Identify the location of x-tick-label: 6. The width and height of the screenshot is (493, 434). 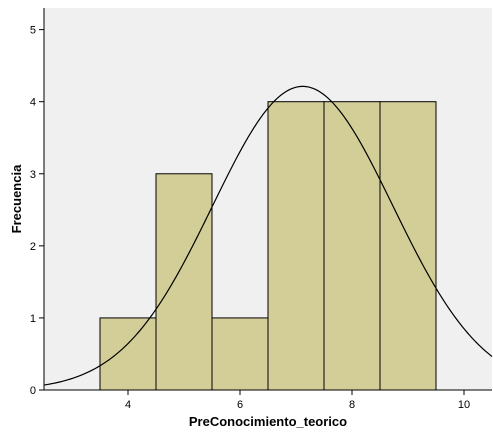
(240, 405).